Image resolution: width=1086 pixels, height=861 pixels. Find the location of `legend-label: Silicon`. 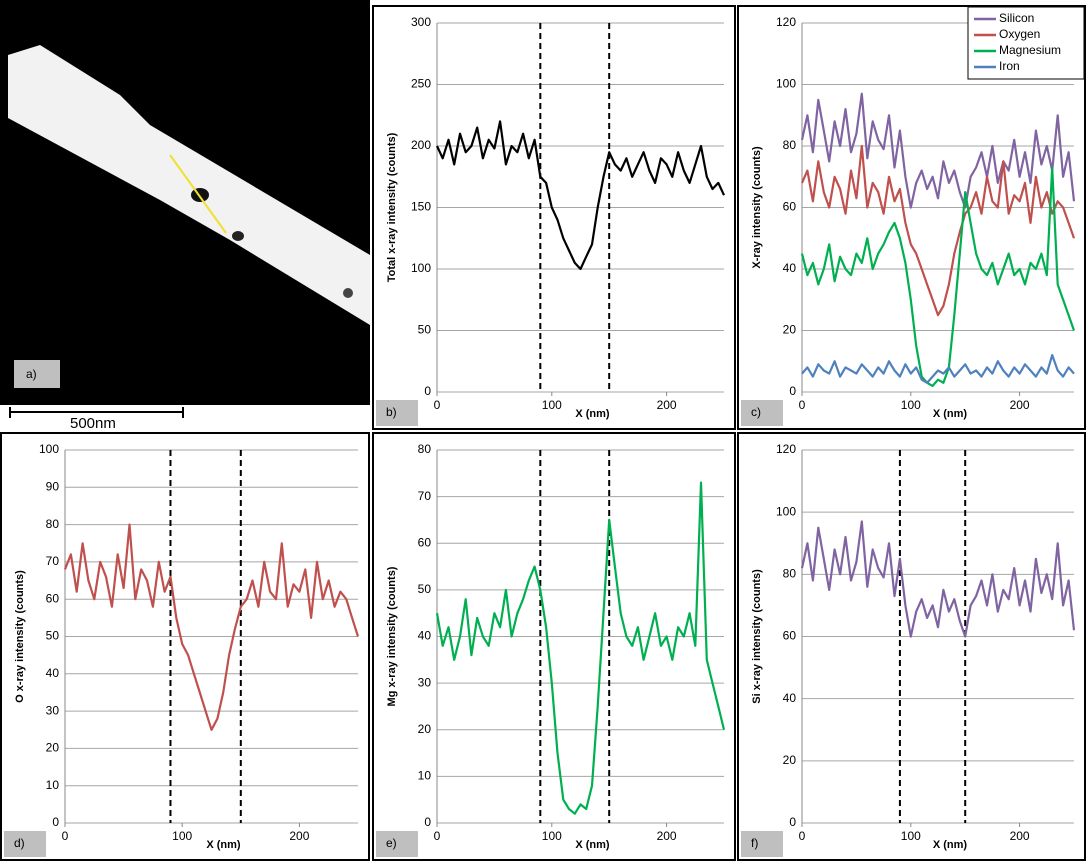

legend-label: Silicon is located at coordinates (1016, 18).